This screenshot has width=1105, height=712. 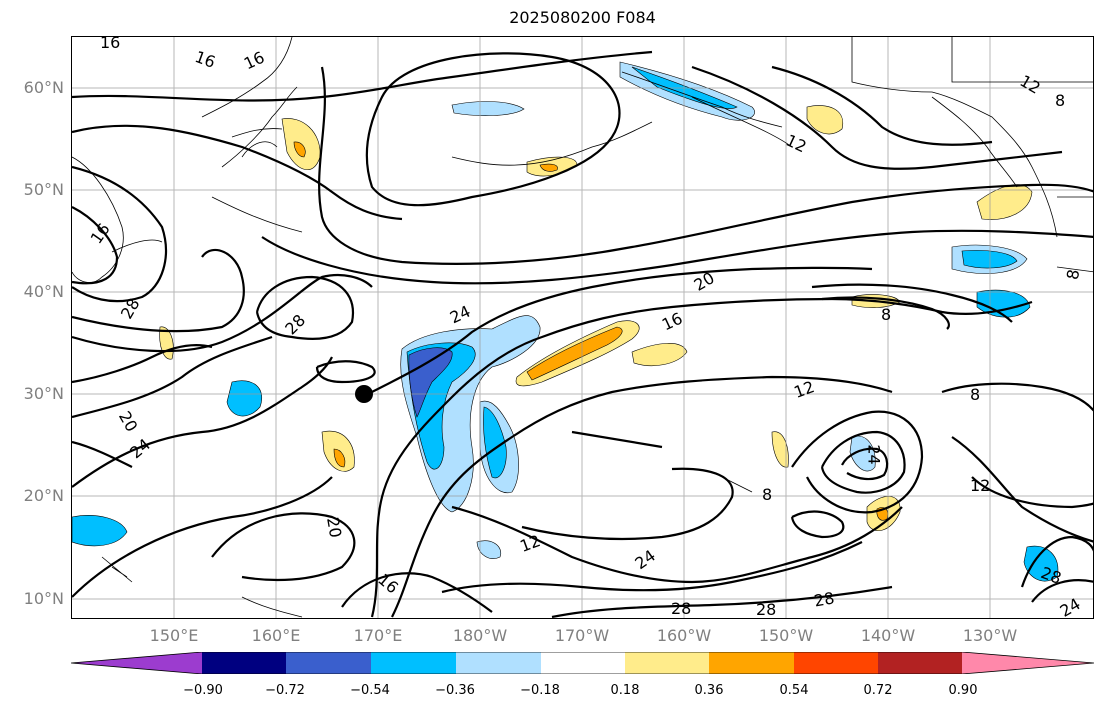 I want to click on colorbar-tick: −0.18, so click(x=540, y=690).